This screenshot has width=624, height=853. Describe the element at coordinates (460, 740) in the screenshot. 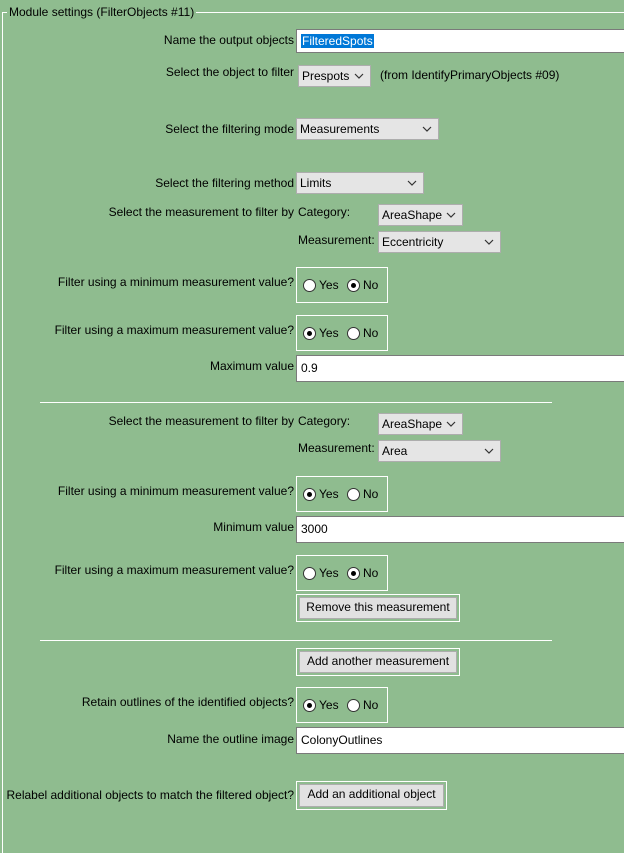

I see `outline-image-input: ColonyOutlines` at that location.